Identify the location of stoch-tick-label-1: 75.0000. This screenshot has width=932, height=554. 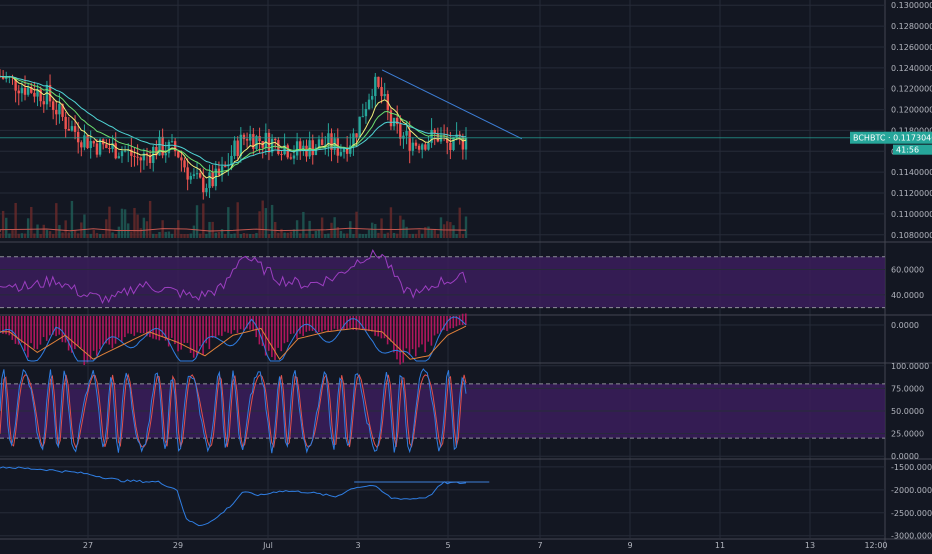
(907, 388).